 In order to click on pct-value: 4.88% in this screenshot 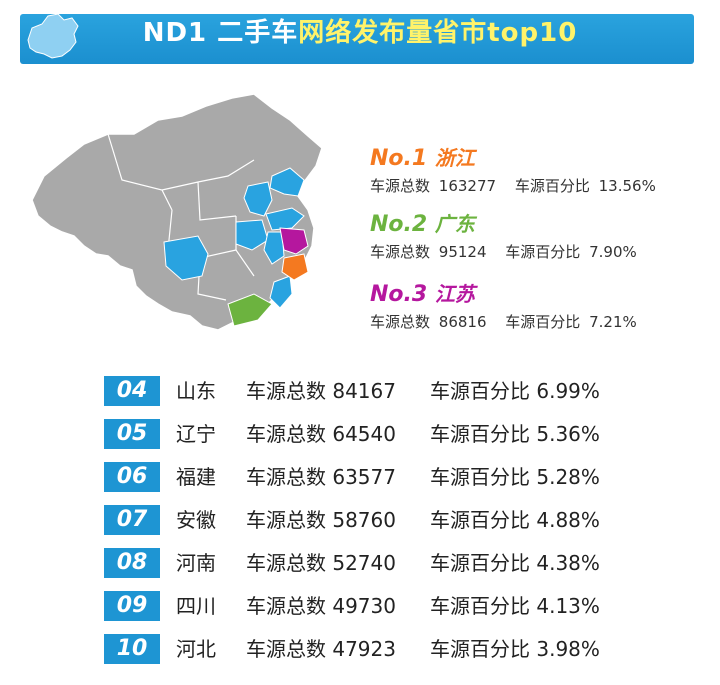, I will do `click(568, 520)`.